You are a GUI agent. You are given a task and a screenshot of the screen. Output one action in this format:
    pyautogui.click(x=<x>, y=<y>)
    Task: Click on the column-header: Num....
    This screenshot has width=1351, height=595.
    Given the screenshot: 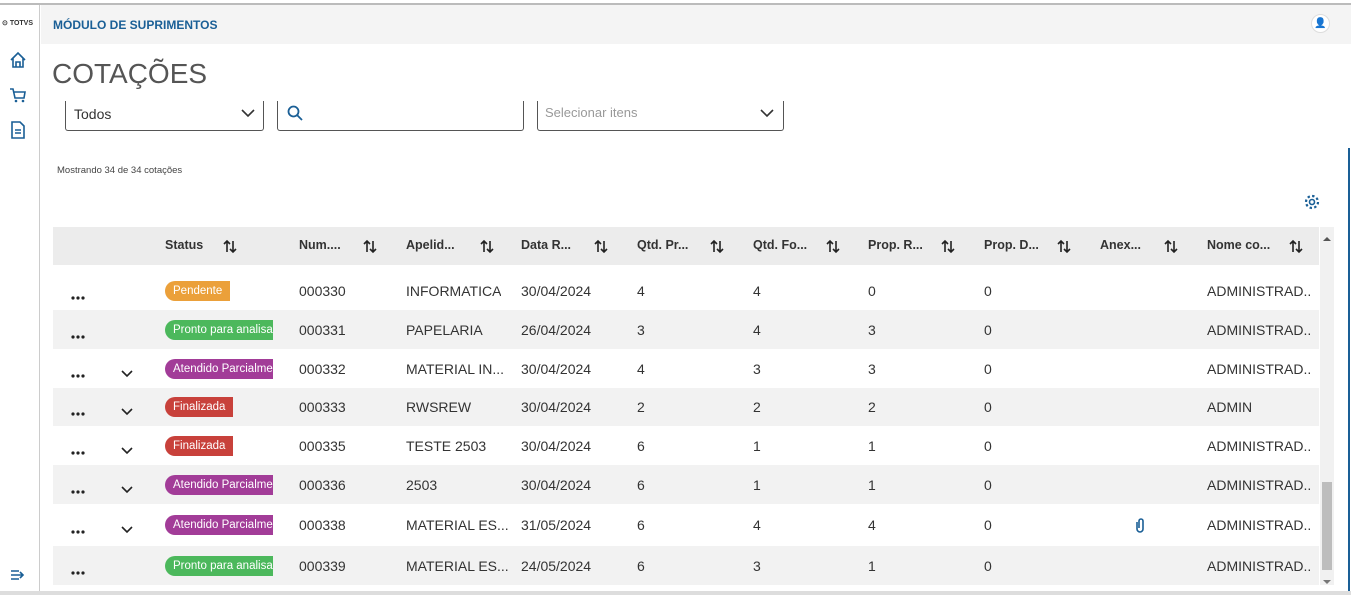 What is the action you would take?
    pyautogui.click(x=320, y=245)
    